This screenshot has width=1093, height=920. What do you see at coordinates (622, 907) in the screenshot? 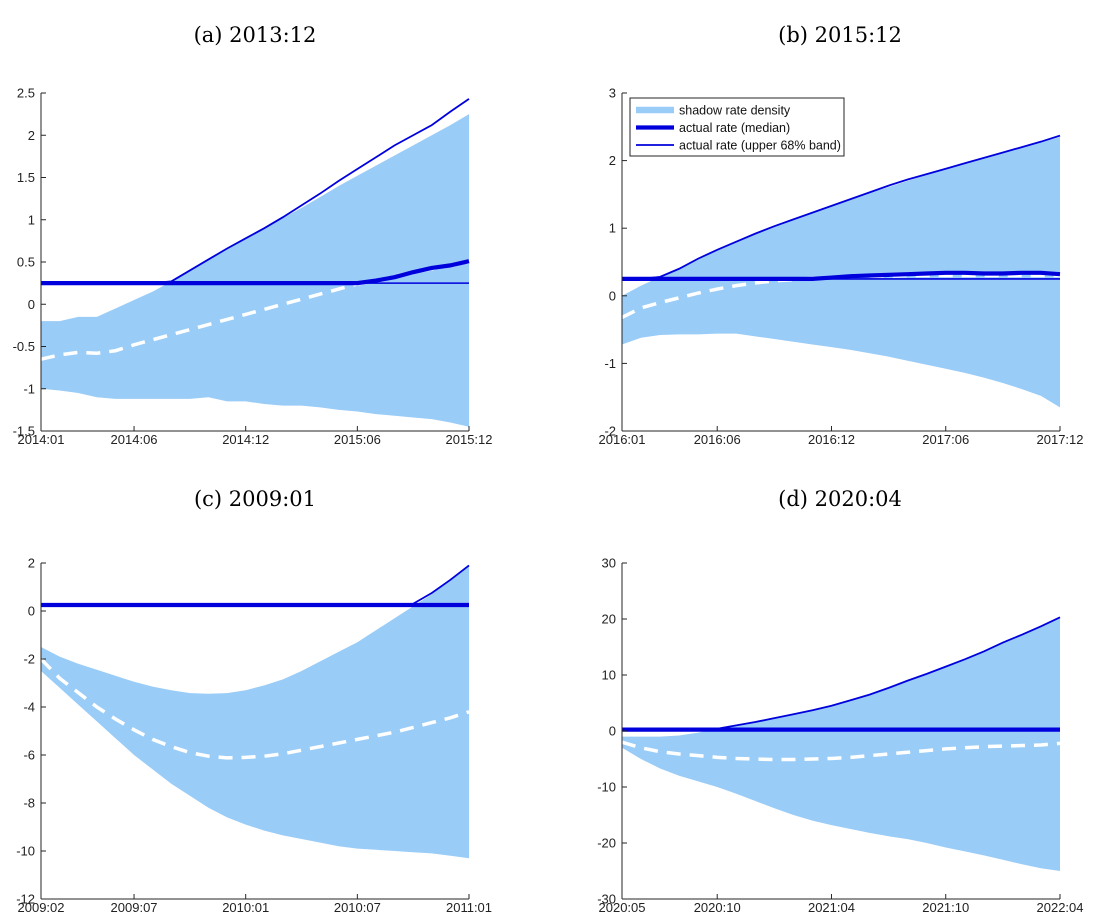
I see `x-tick-label: 2020:05` at bounding box center [622, 907].